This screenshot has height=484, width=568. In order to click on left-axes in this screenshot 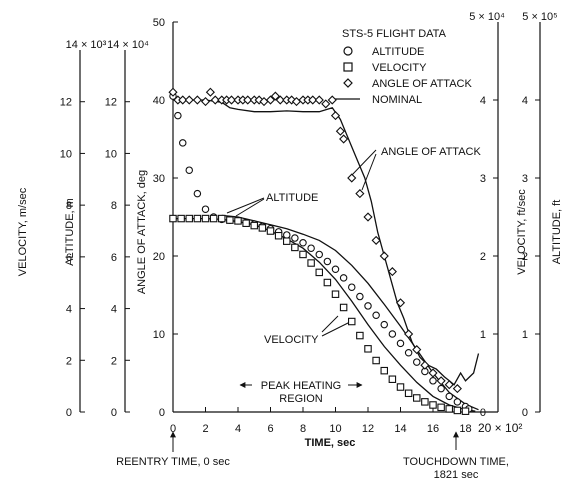, I will do `click(126, 217)`.